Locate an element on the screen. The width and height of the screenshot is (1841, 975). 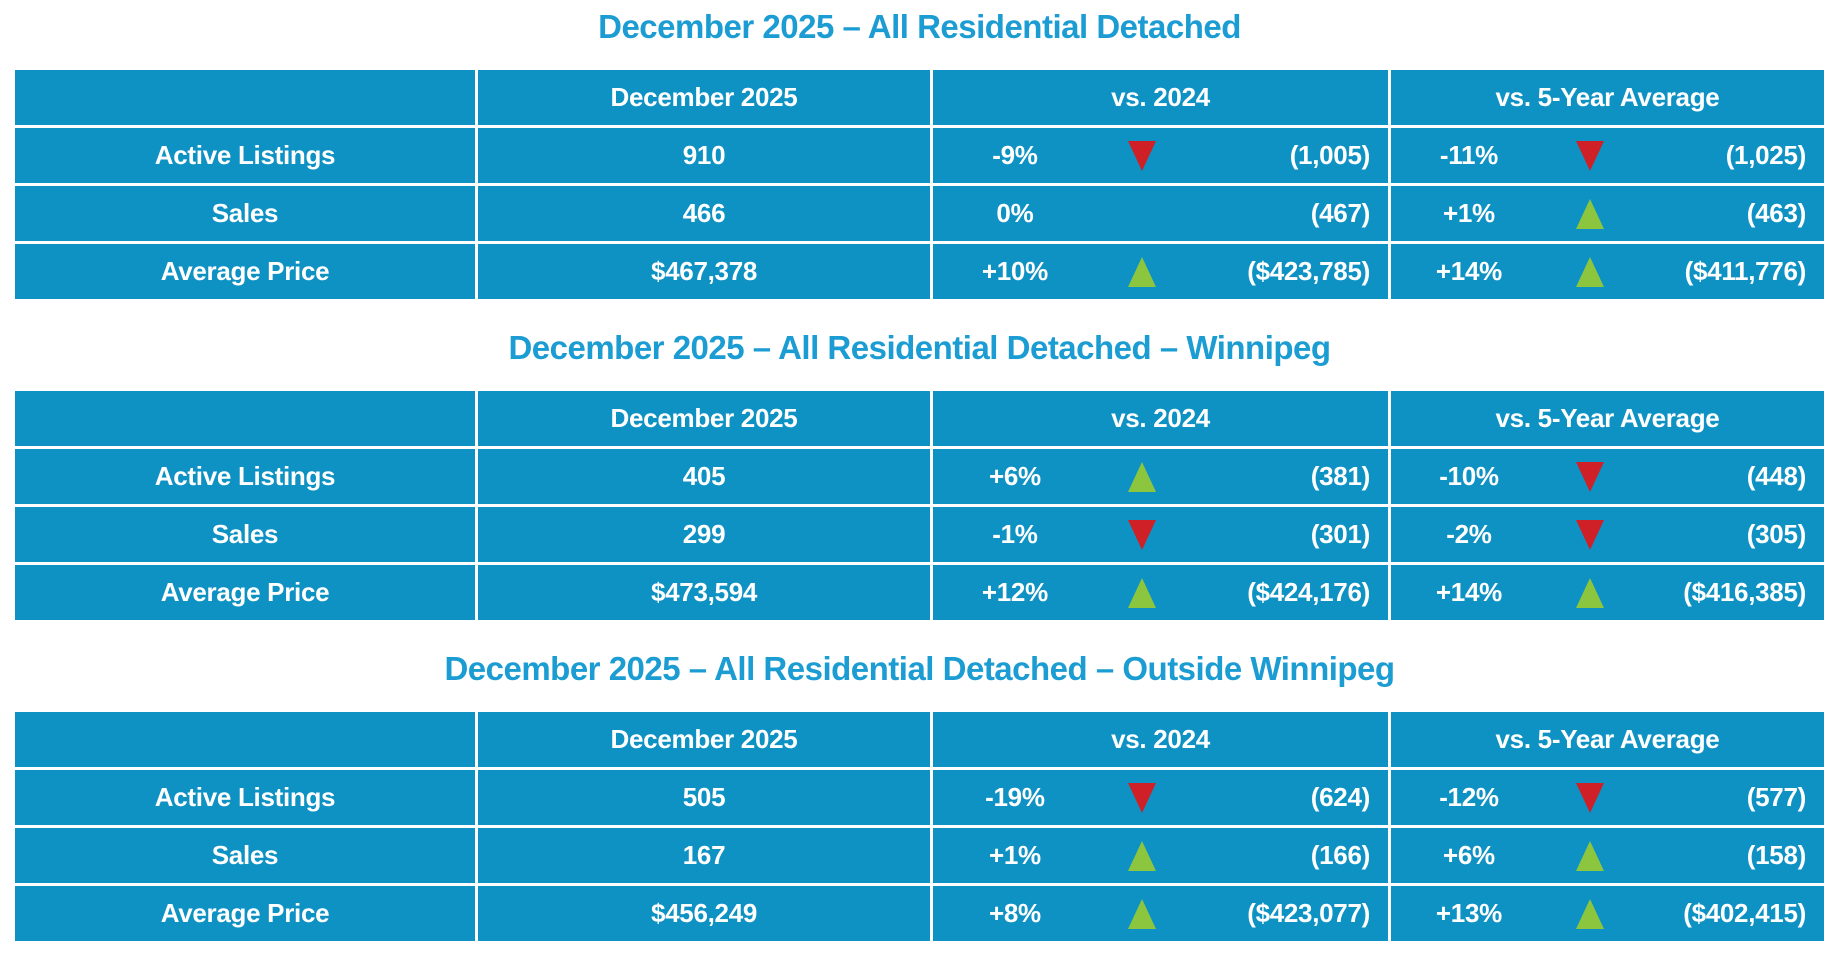
reference-value: (305) is located at coordinates (1776, 534).